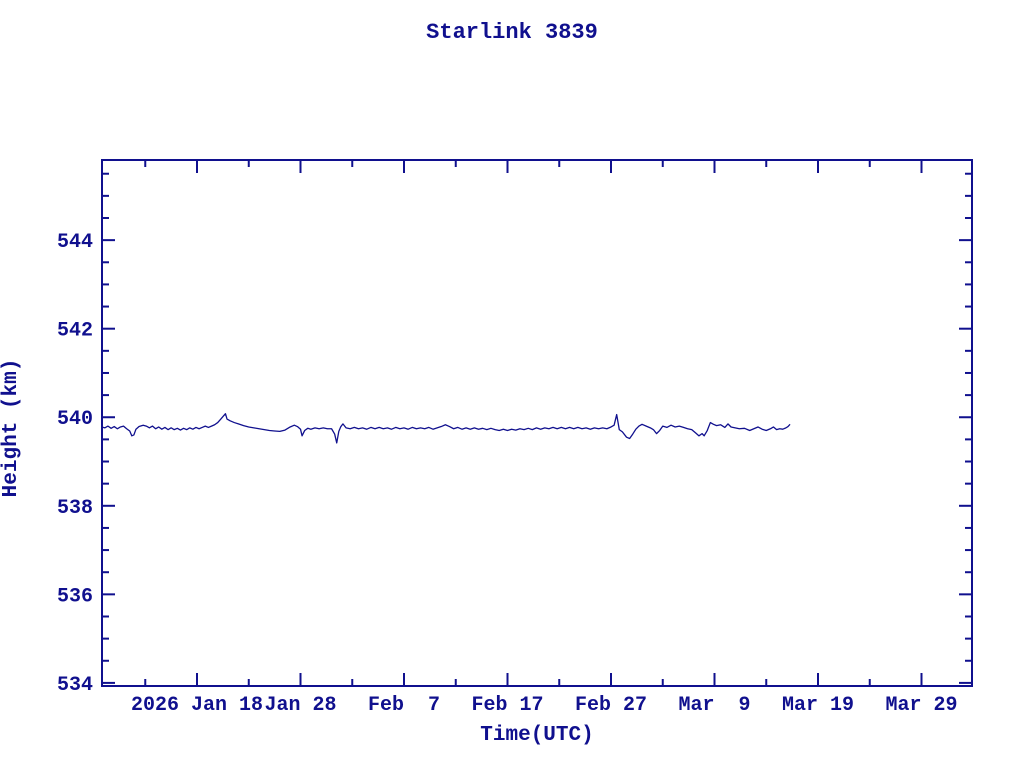 Image resolution: width=1024 pixels, height=768 pixels. What do you see at coordinates (11, 428) in the screenshot?
I see `y-axis-label: Height (km)` at bounding box center [11, 428].